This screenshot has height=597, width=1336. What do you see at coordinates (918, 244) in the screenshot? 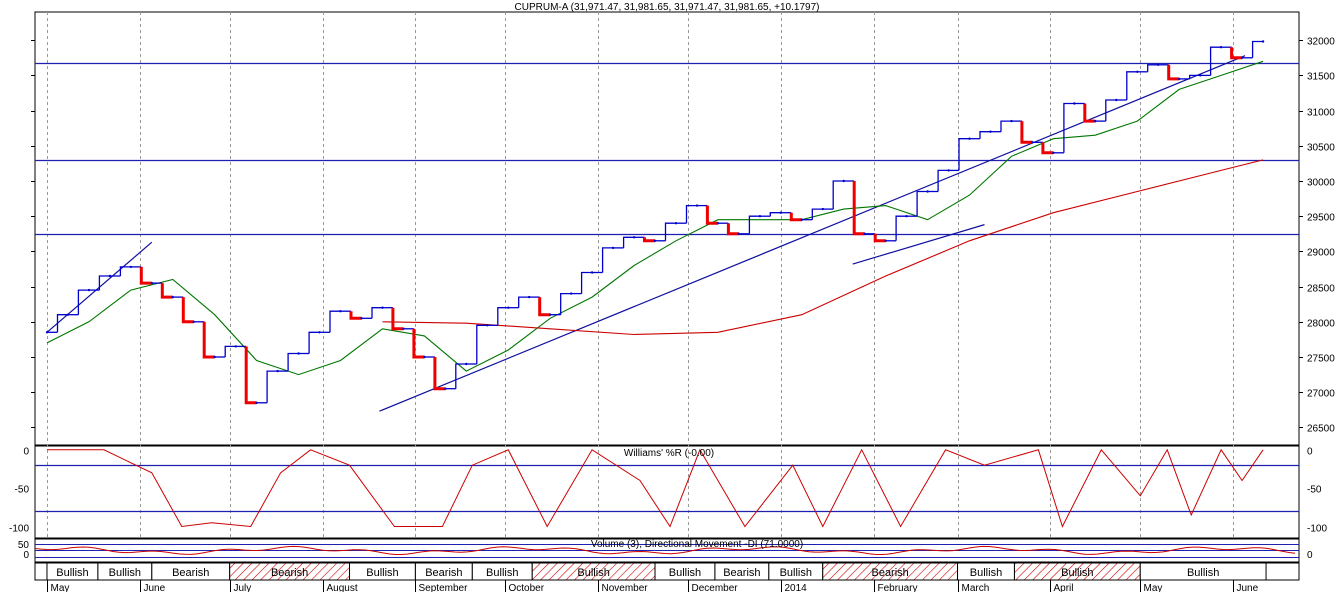
I see `trendline` at bounding box center [918, 244].